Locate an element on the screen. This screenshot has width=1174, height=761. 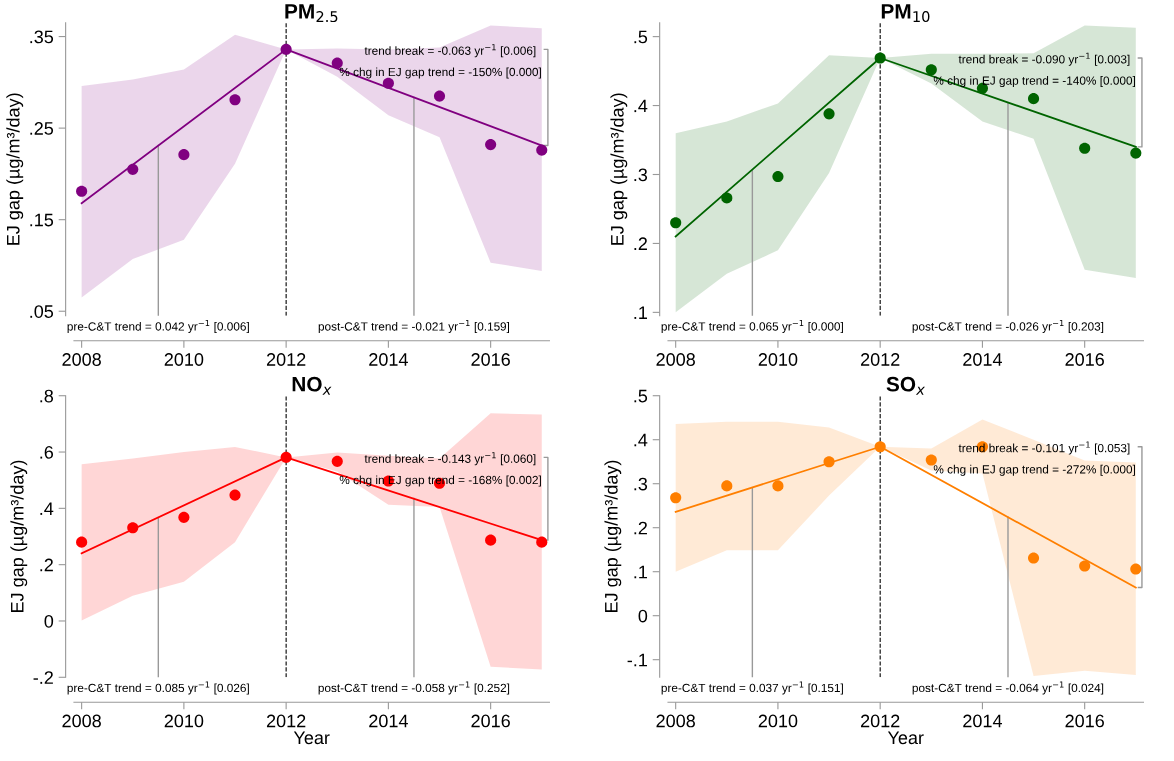
y-tick-label: .15 is located at coordinates (42, 220).